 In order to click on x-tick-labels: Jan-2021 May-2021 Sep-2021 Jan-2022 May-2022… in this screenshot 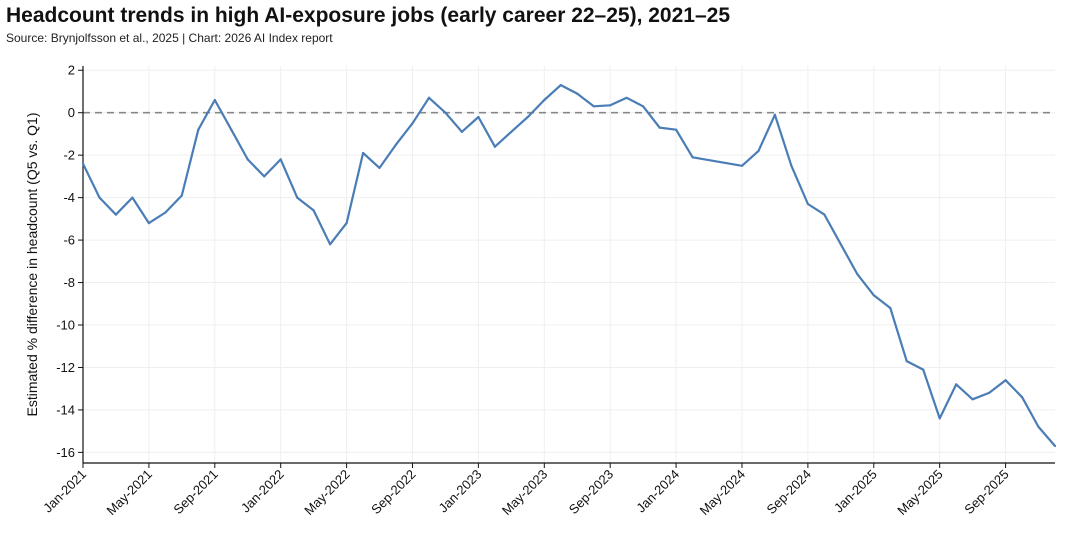, I will do `click(526, 492)`.